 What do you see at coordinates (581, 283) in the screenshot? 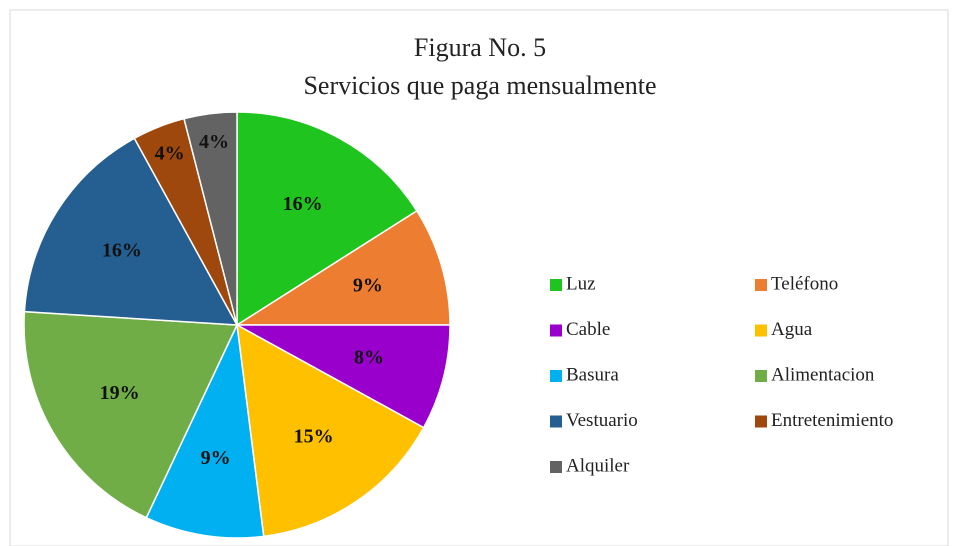
I see `legend-label: Luz` at bounding box center [581, 283].